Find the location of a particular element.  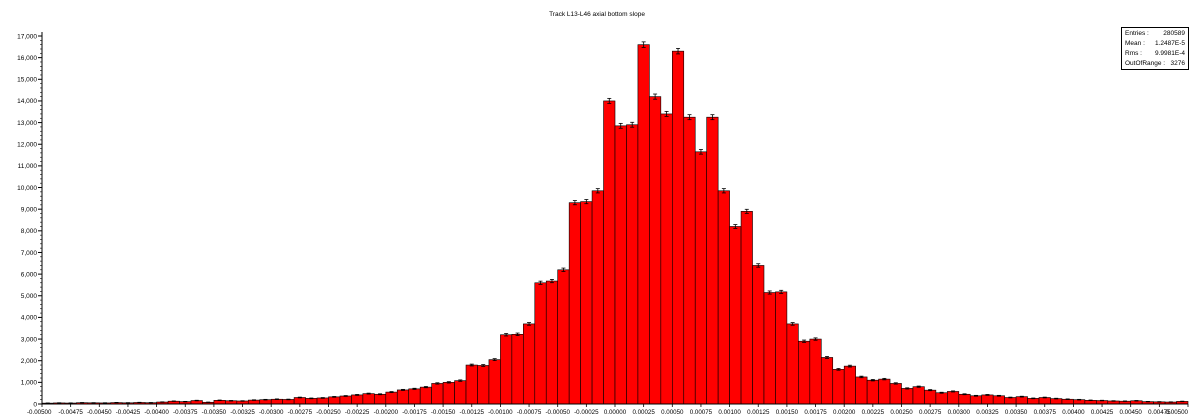

y-tick-label: 4,000 is located at coordinates (29, 318).